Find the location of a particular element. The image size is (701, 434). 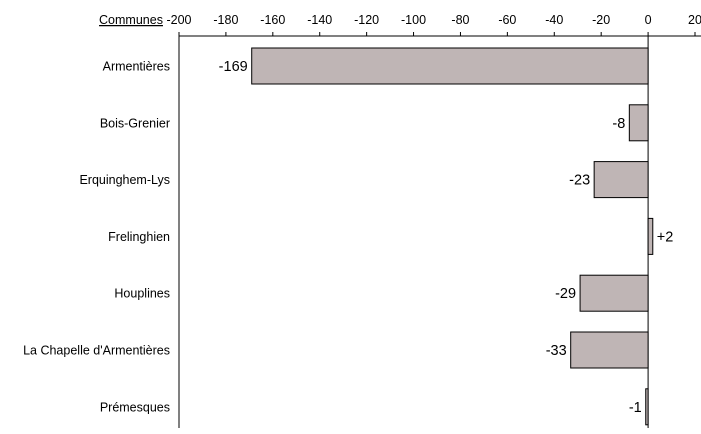

data-label: -23 is located at coordinates (579, 181).